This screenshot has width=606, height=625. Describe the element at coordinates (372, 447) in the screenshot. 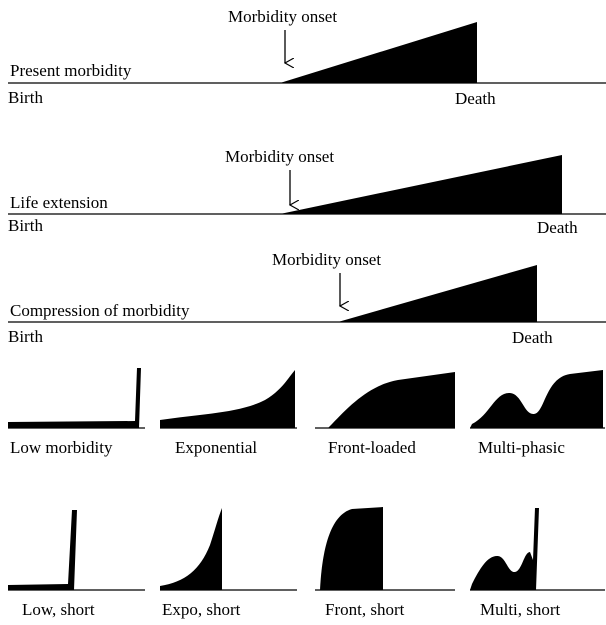

I see `shape-label: Front-loaded` at that location.